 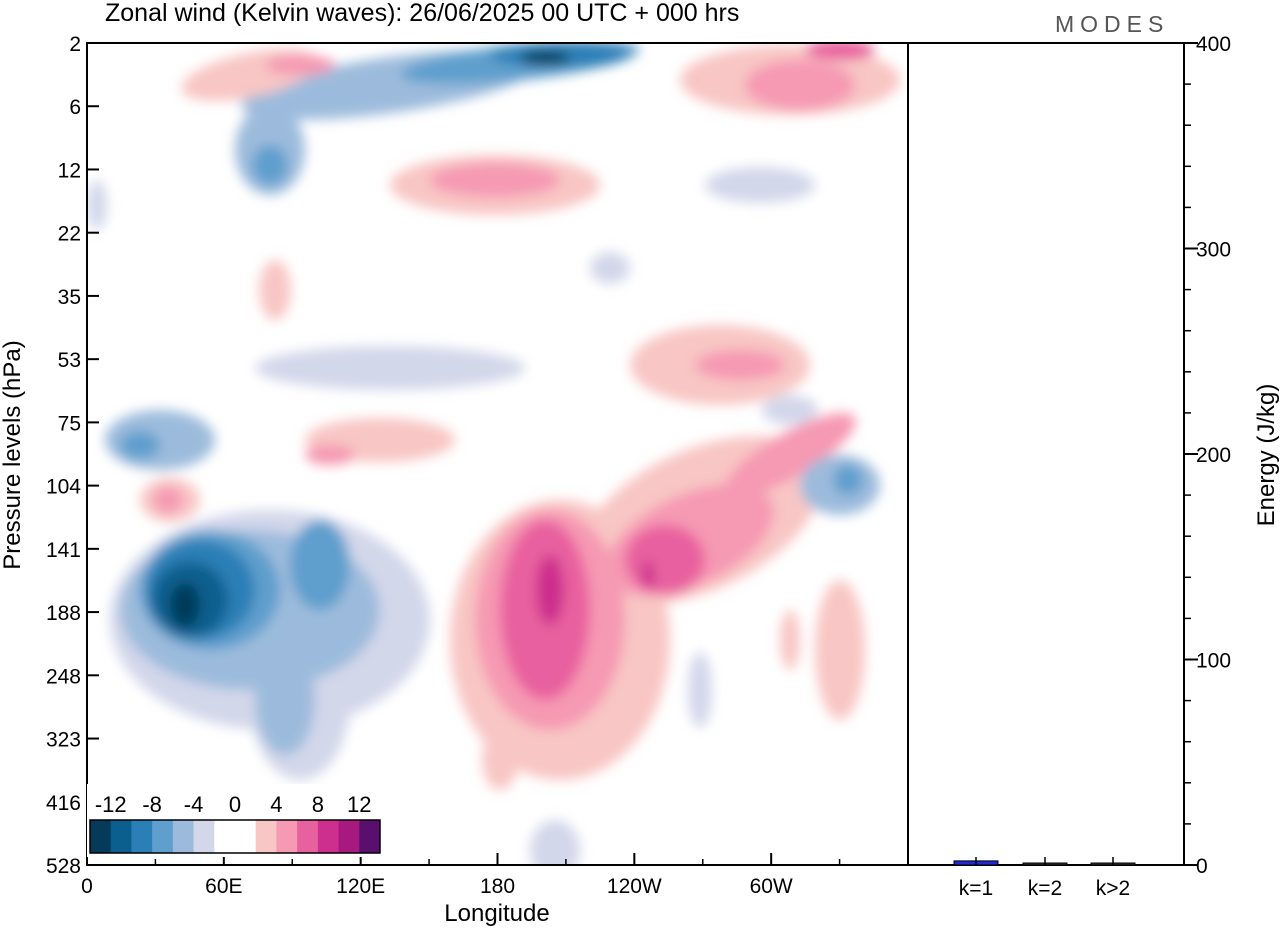 What do you see at coordinates (665, 560) in the screenshot?
I see `pos-low-2b` at bounding box center [665, 560].